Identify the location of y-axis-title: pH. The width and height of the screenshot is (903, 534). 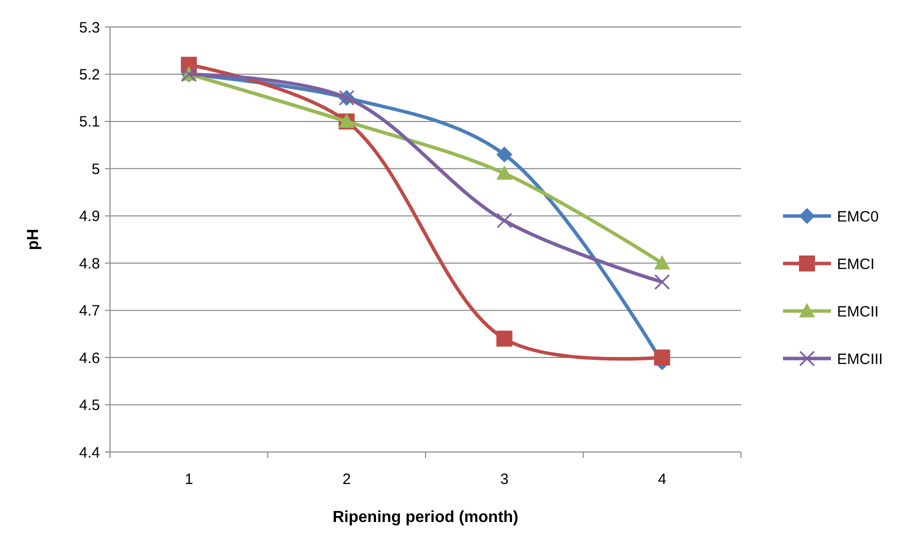
(33, 239).